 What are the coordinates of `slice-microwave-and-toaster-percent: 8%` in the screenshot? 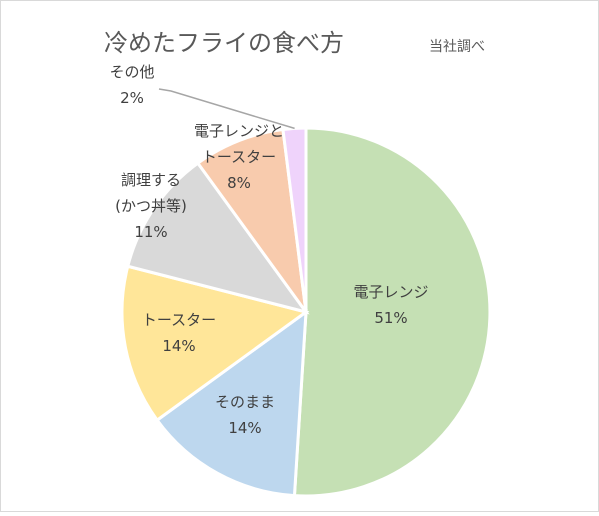 It's located at (239, 183).